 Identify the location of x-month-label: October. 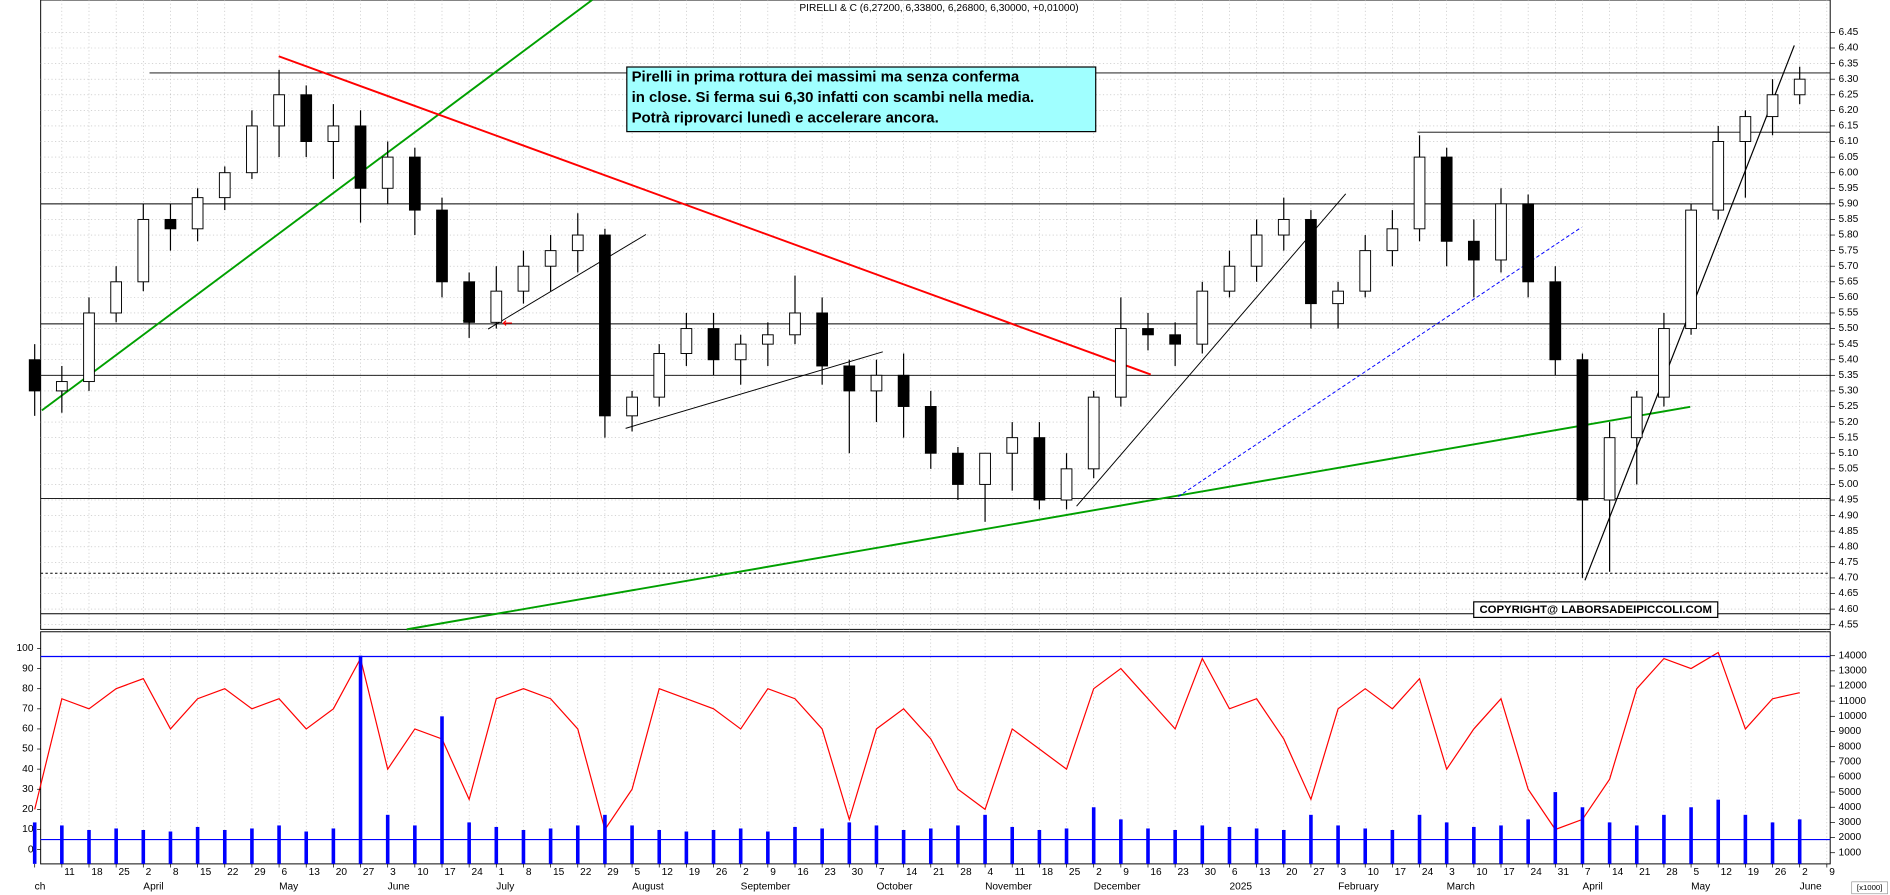
(894, 886).